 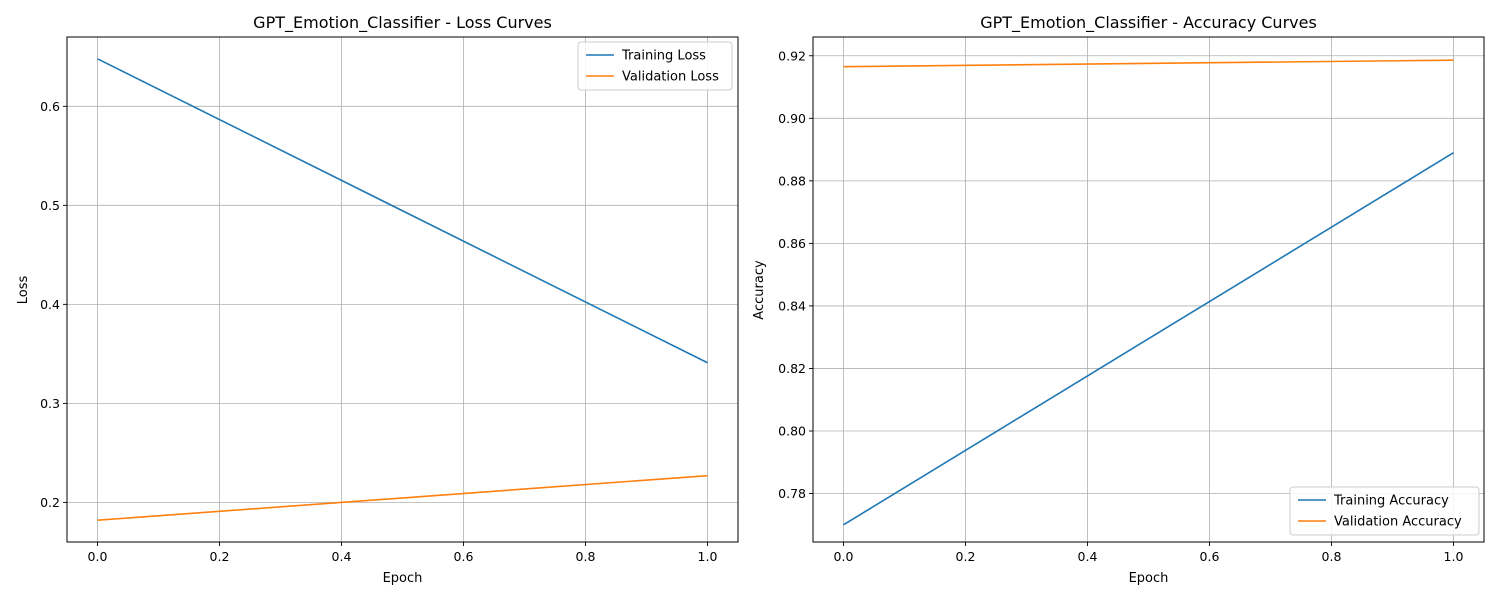 I want to click on loss-chart-yticks: 0.2 0.3 0.4 0.5 0.6, so click(x=53, y=304).